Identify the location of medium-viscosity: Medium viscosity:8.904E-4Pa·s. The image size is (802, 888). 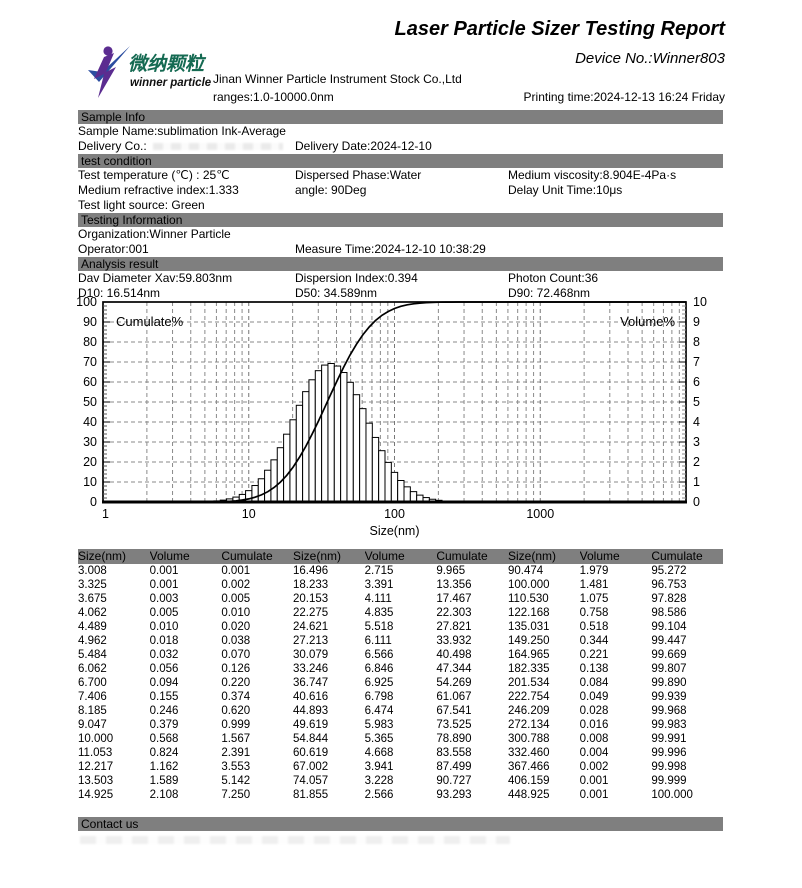
(592, 175).